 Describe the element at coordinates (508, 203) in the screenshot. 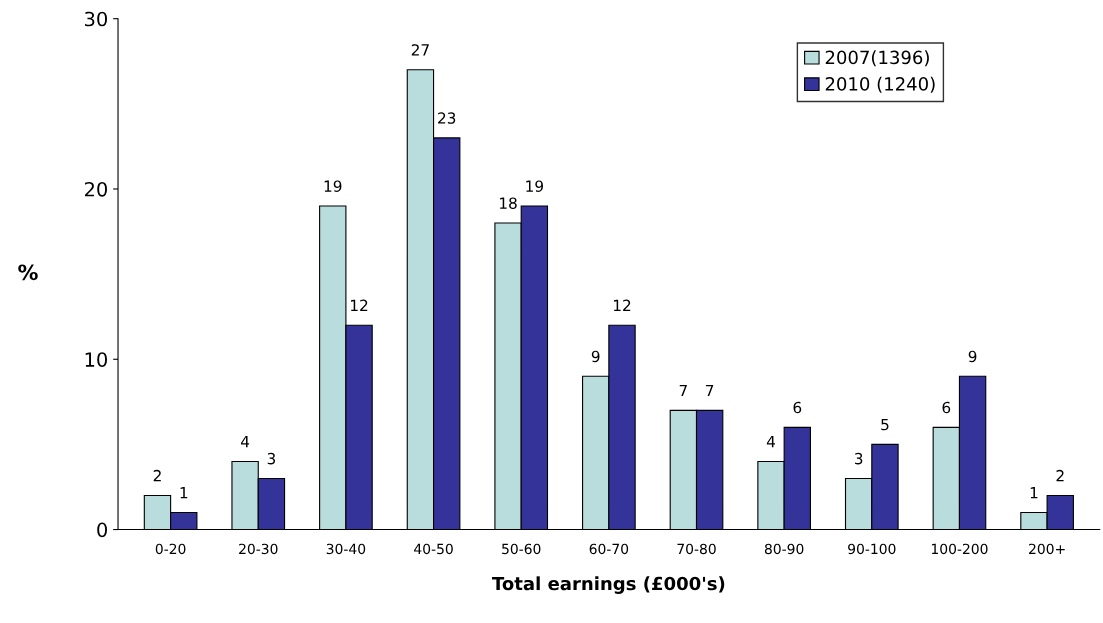

I see `data-label: 18` at that location.